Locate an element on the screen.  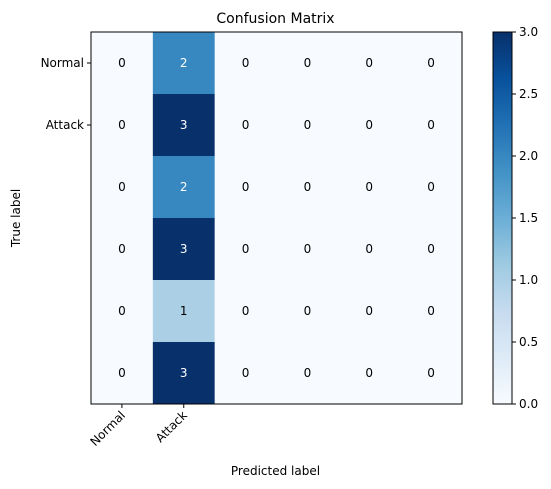
colorbar-tick-label: 1.5 is located at coordinates (528, 218).